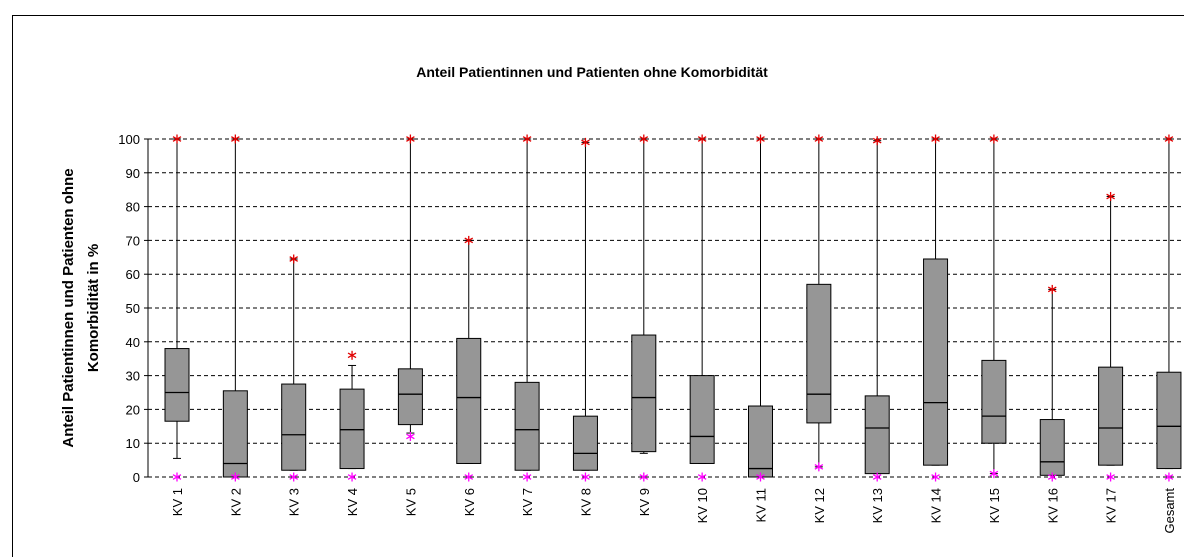 Image resolution: width=1184 pixels, height=557 pixels. What do you see at coordinates (235, 502) in the screenshot?
I see `x-tick-label: KV 2` at bounding box center [235, 502].